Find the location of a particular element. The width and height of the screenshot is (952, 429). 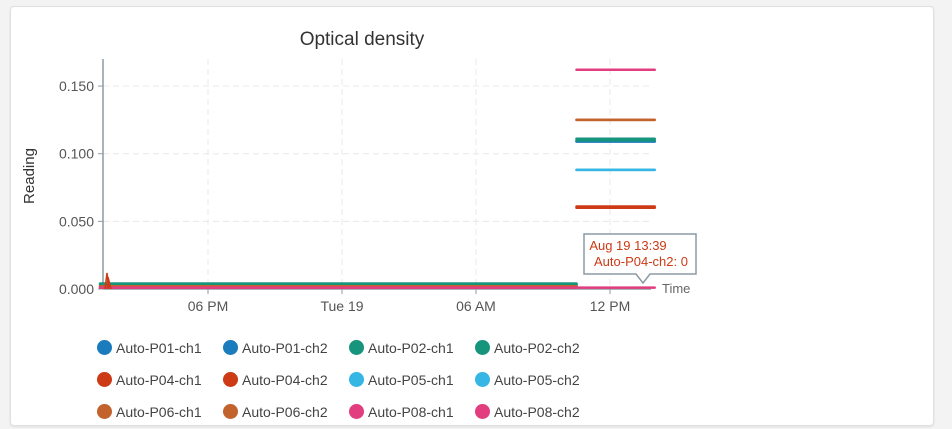

legend-item-auto-p04-ch1: Auto-P04-ch1 is located at coordinates (160, 379).